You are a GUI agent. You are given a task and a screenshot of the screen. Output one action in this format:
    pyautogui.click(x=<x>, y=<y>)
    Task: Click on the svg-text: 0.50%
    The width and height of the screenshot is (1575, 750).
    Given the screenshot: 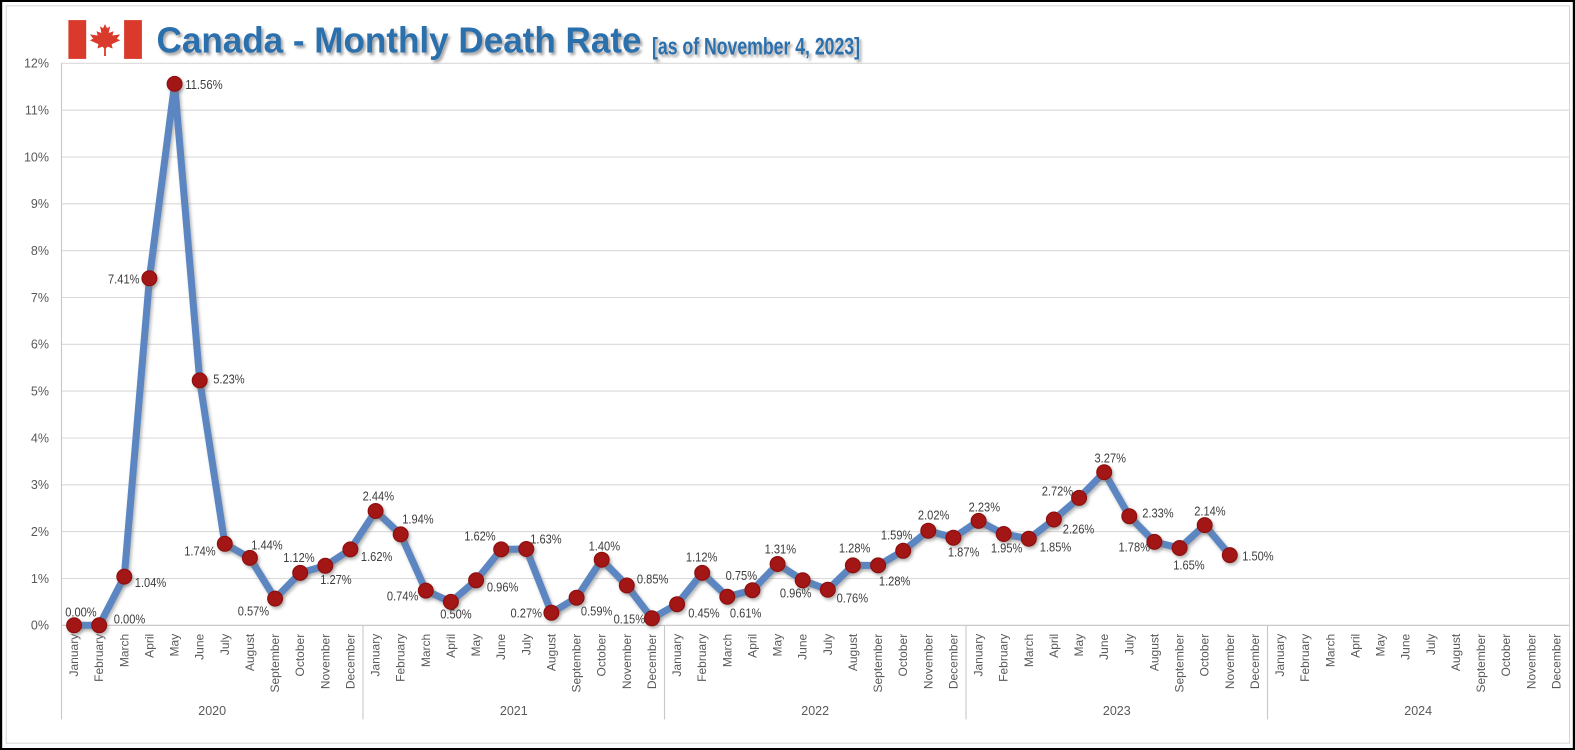 What is the action you would take?
    pyautogui.click(x=456, y=614)
    